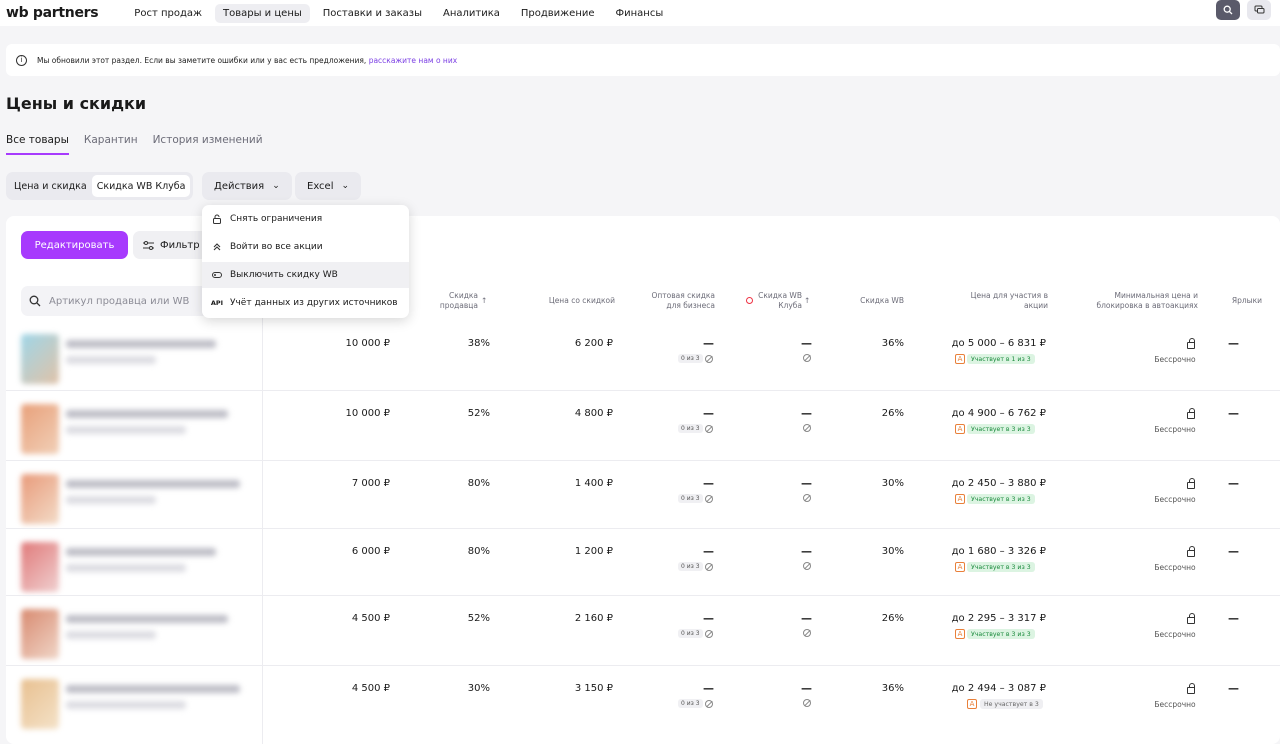 The width and height of the screenshot is (1280, 744). Describe the element at coordinates (882, 300) in the screenshot. I see `header-wb-discount: Скидка WB` at that location.